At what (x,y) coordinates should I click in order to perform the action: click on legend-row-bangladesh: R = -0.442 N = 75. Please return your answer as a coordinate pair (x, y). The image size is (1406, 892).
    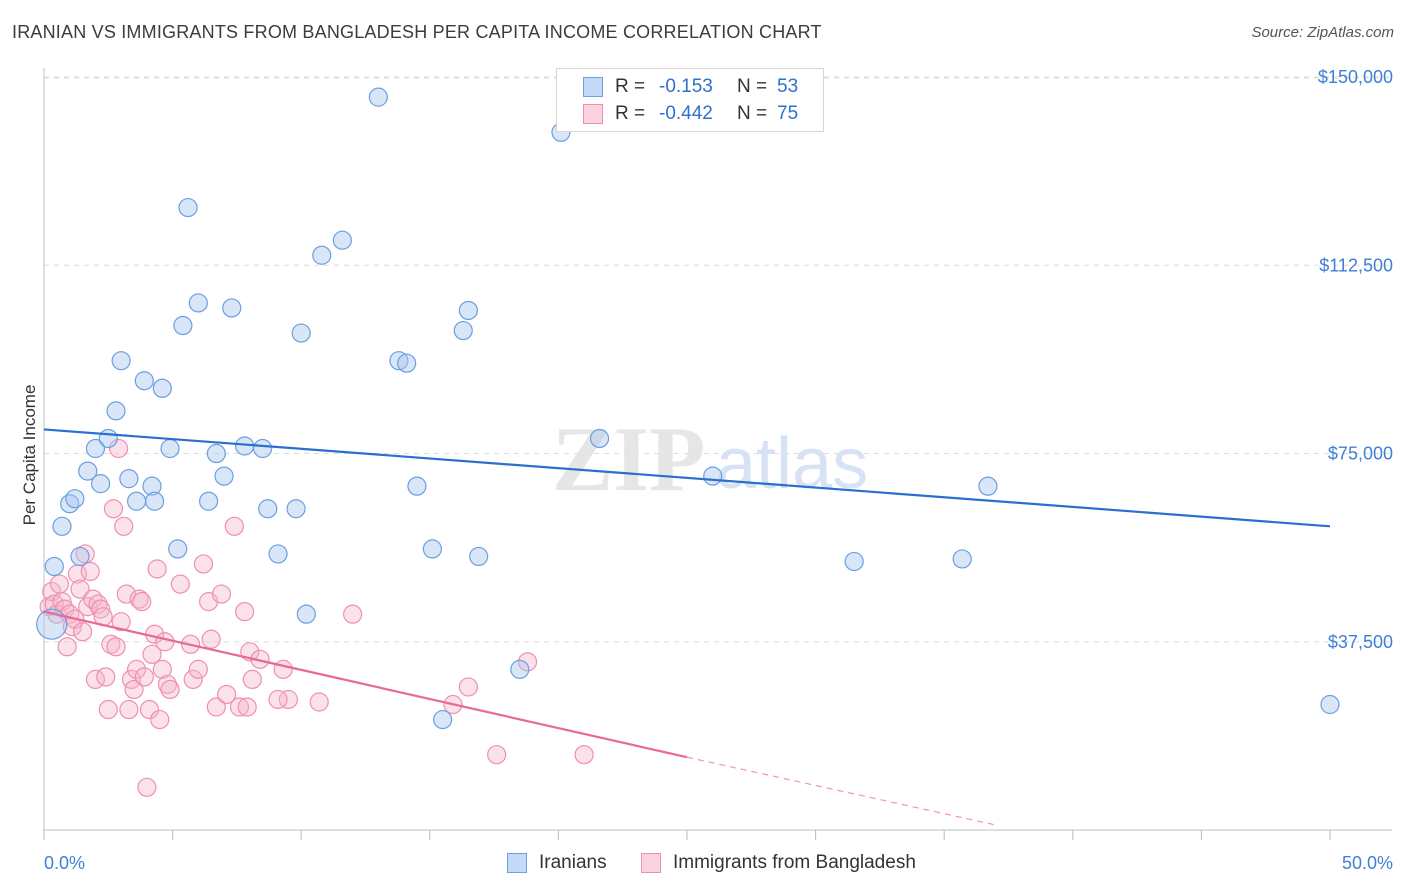
    Looking at the image, I should click on (690, 114).